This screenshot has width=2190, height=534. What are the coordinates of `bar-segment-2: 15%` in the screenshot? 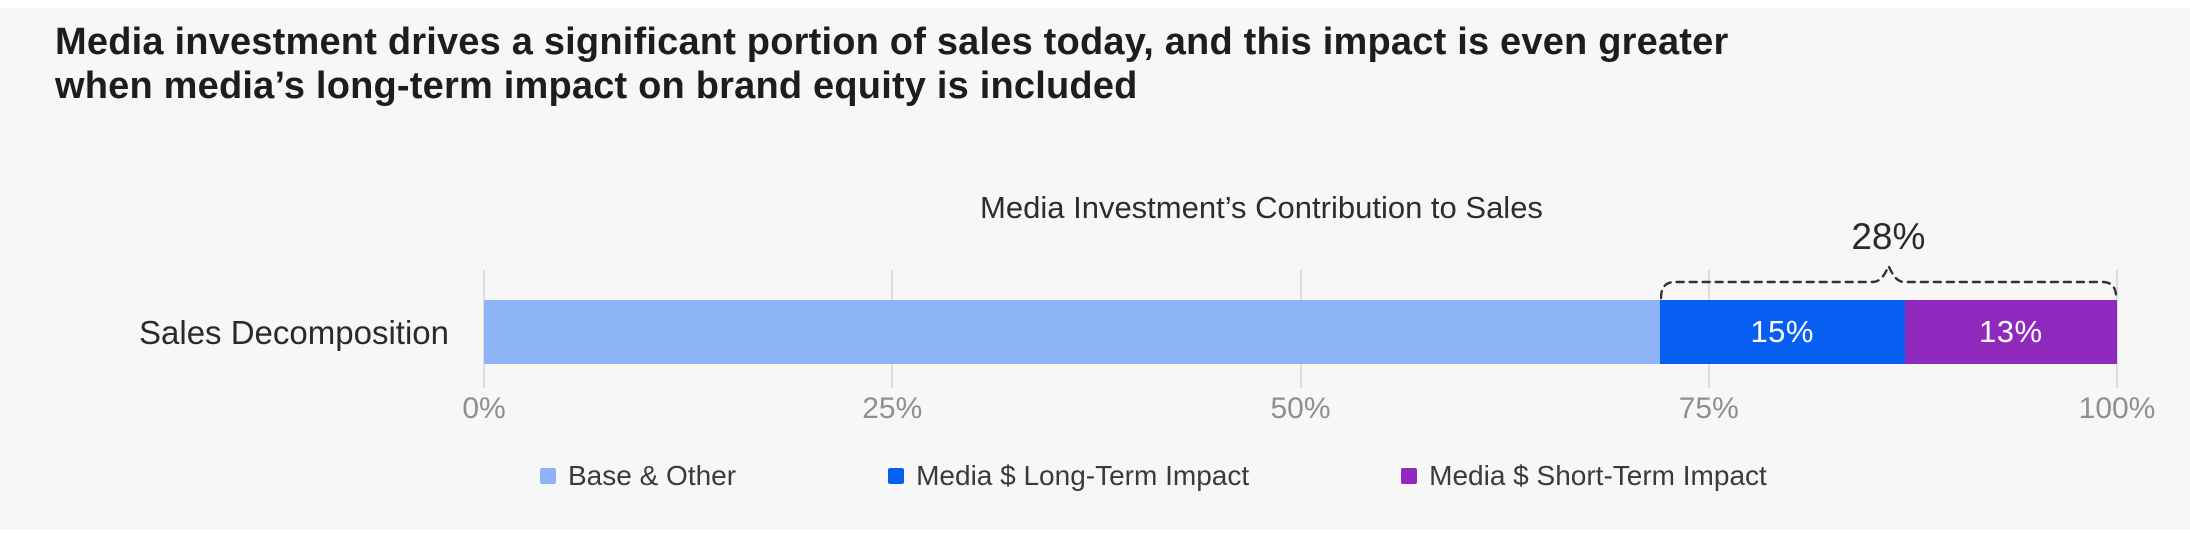 It's located at (1782, 332).